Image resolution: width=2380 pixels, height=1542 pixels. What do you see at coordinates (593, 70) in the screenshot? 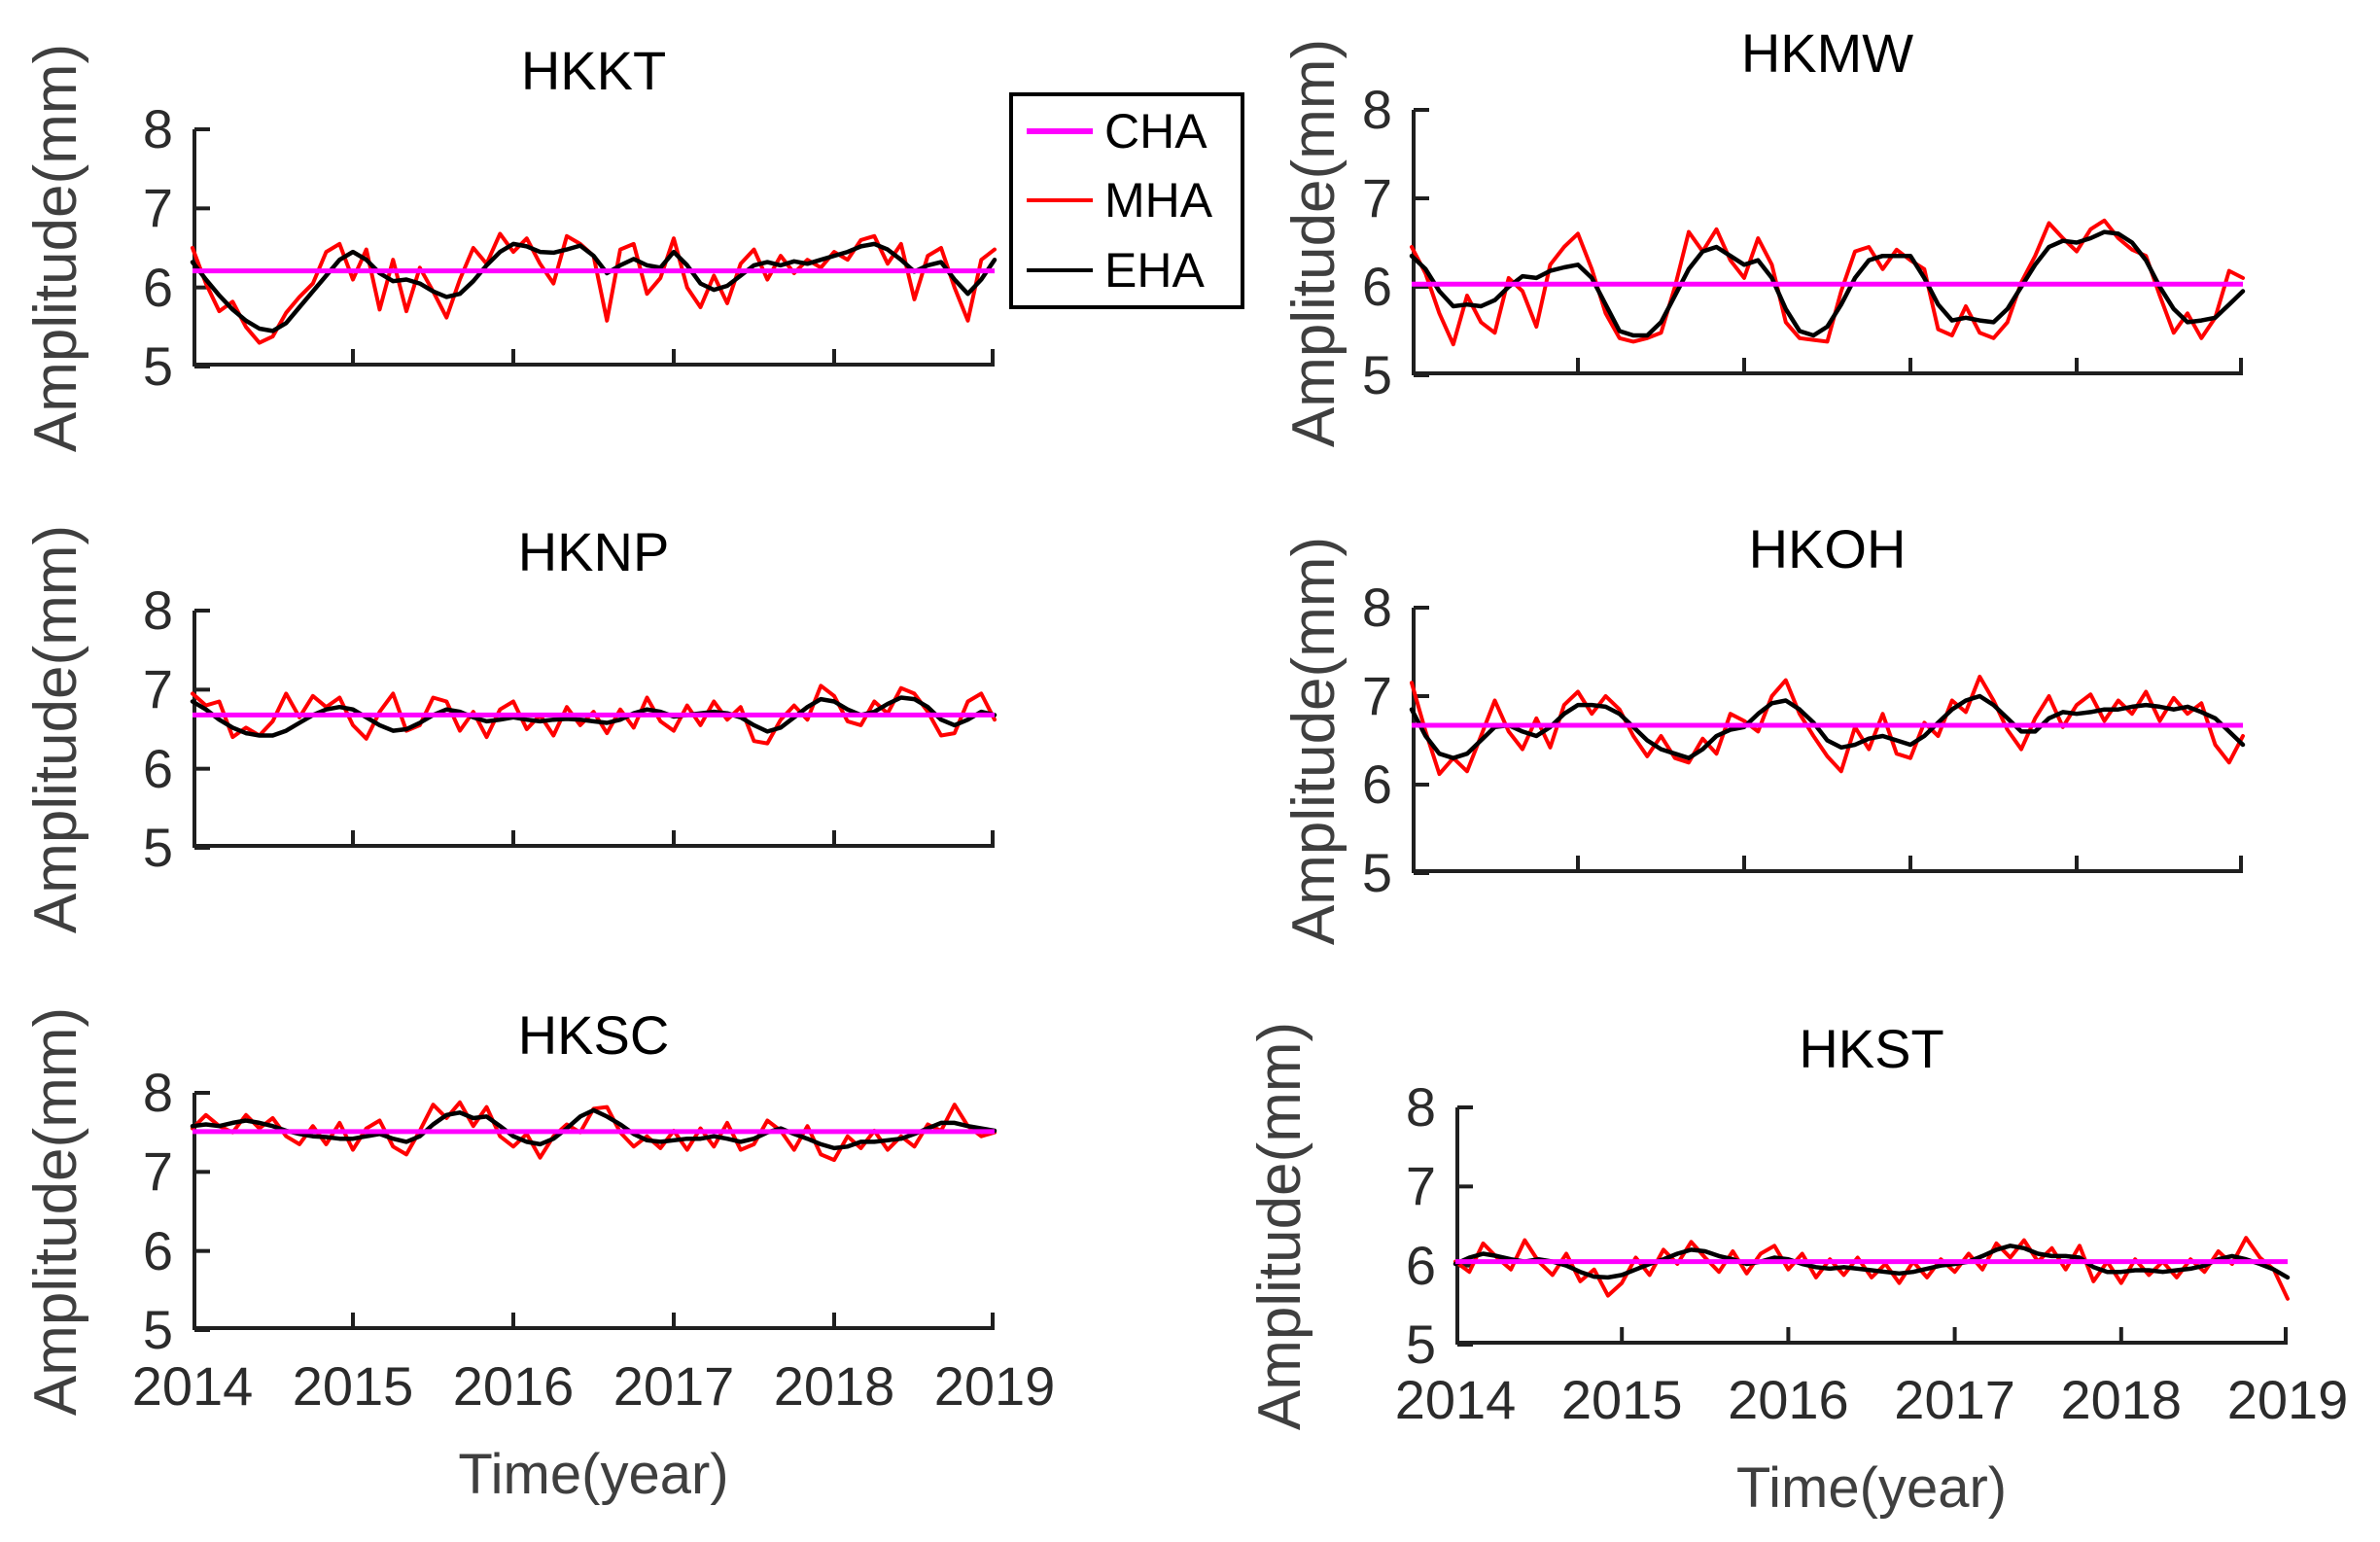
I see `subplot-title-hkkt: HKKT` at bounding box center [593, 70].